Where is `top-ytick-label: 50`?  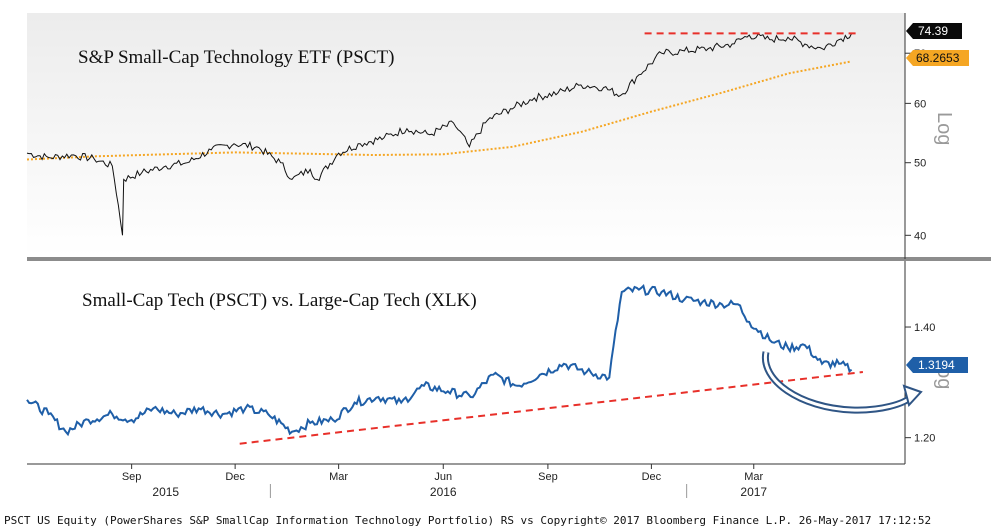
top-ytick-label: 50 is located at coordinates (920, 164).